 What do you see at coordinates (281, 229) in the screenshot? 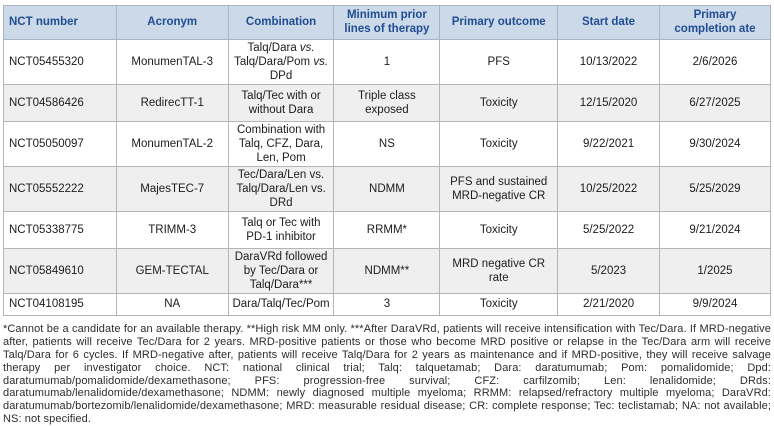
I see `cell-combination: Talq or Tec with PD-1 inhibitor` at bounding box center [281, 229].